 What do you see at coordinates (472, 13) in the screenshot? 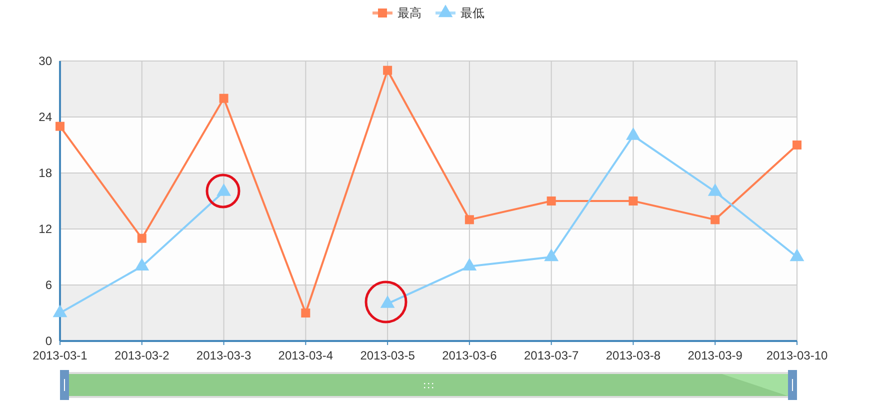
I see `legend-label: 最低` at bounding box center [472, 13].